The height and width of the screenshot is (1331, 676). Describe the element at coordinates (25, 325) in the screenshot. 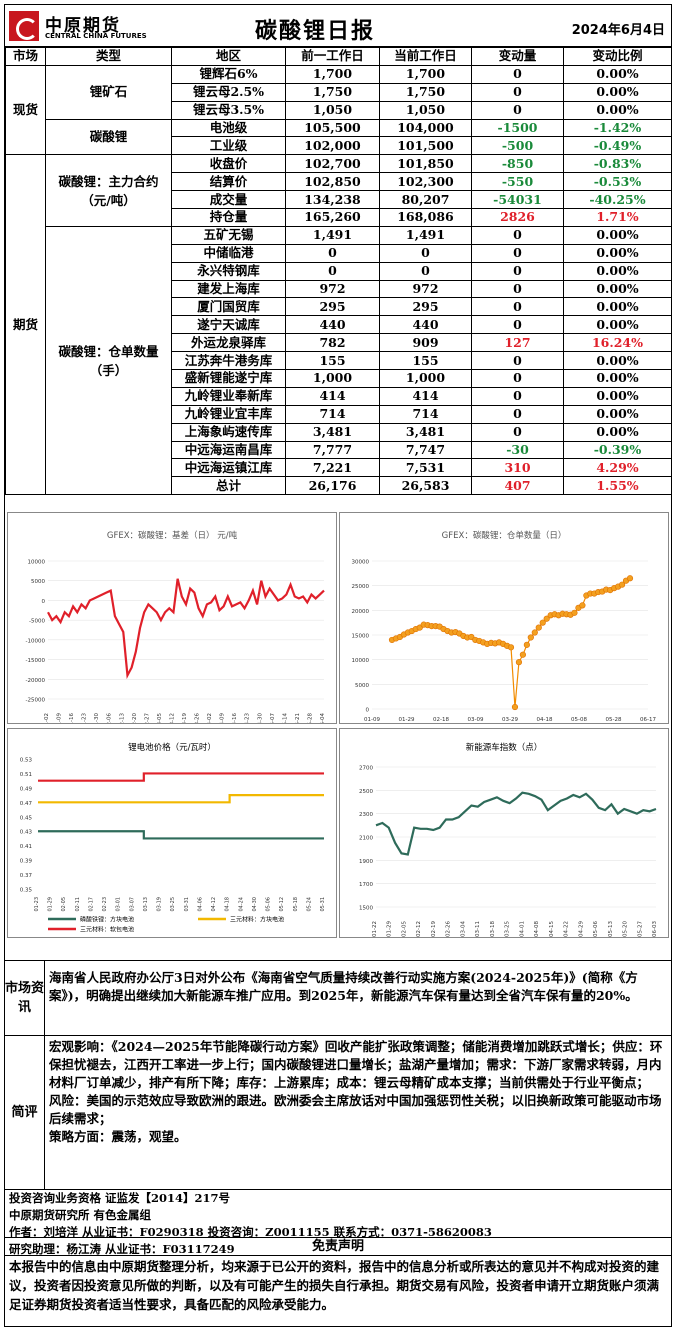

I see `market-futures: 期货` at that location.